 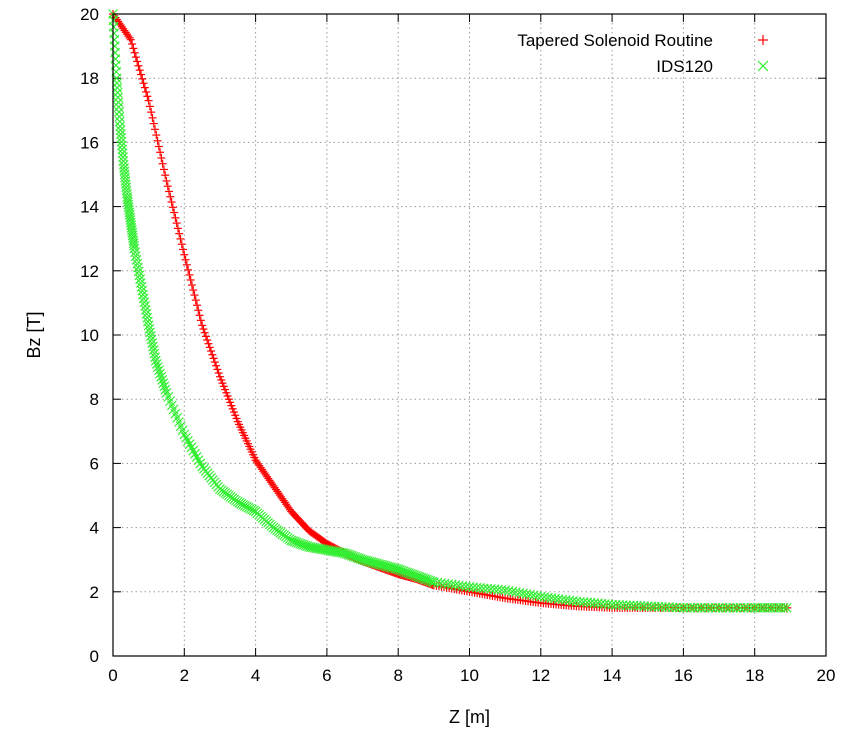 What do you see at coordinates (754, 675) in the screenshot?
I see `x-tick-label: 18` at bounding box center [754, 675].